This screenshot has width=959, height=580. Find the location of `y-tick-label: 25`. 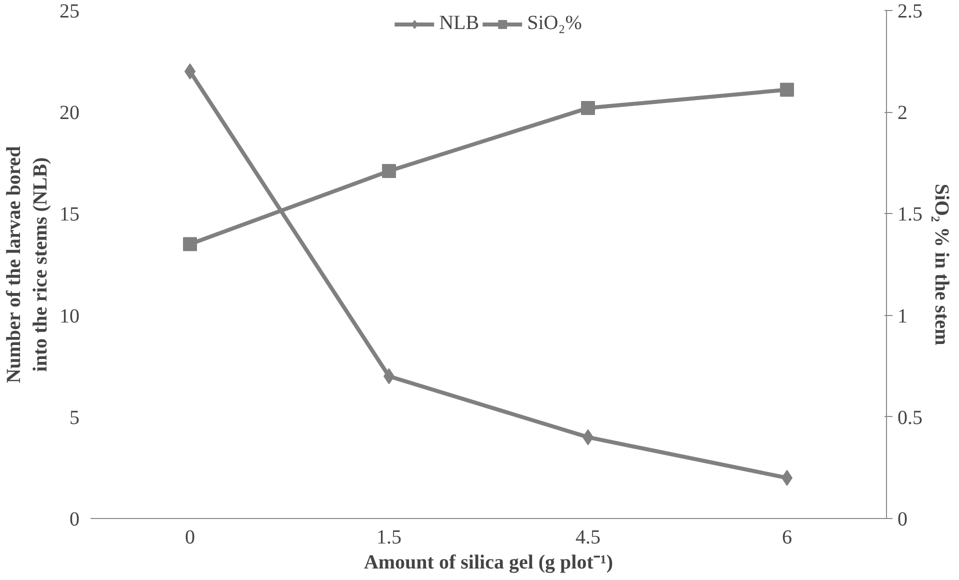

y-tick-label: 25 is located at coordinates (70, 11).